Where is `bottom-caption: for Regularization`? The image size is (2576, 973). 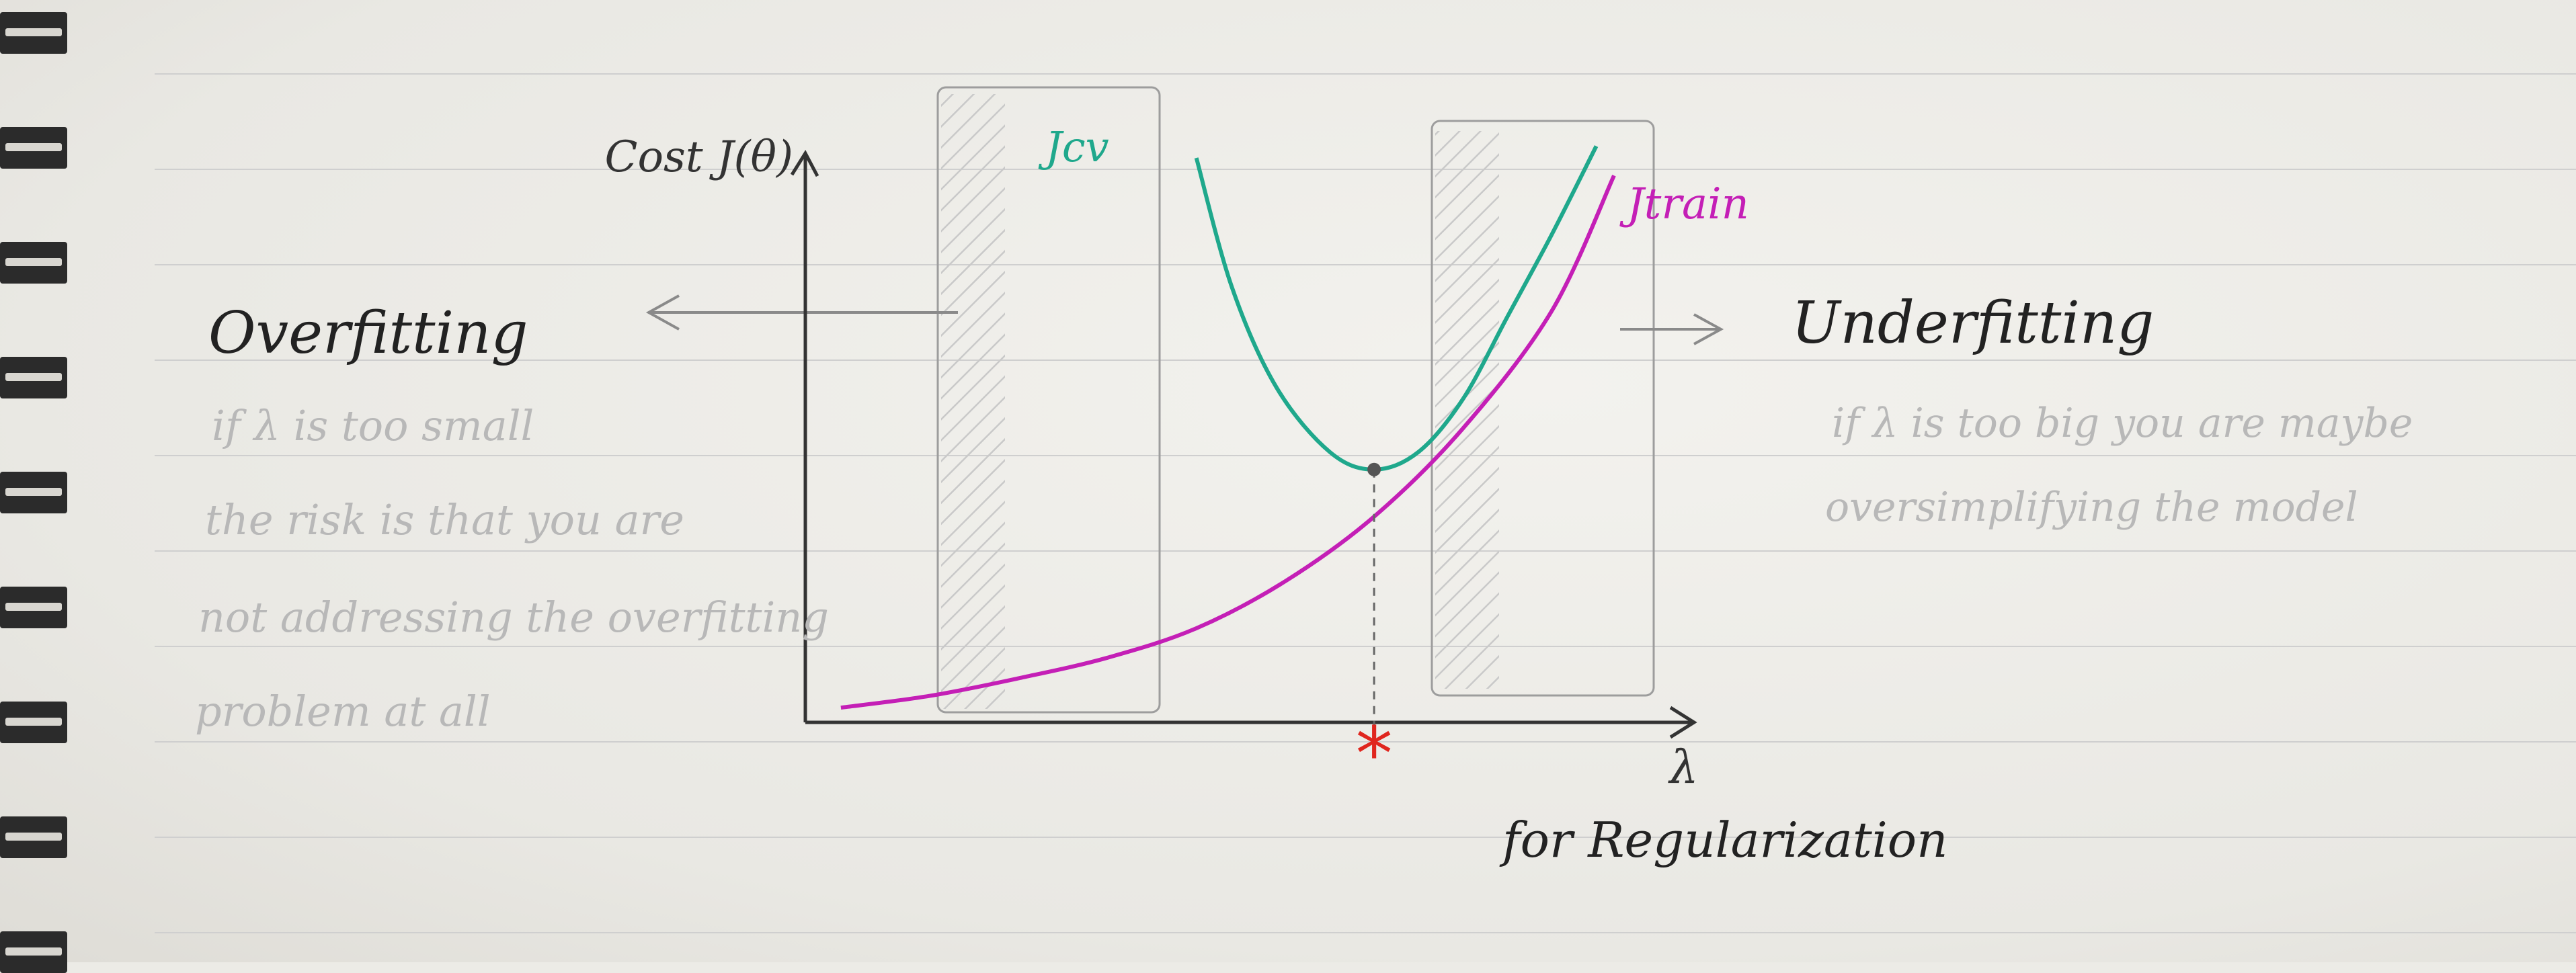 bottom-caption: for Regularization is located at coordinates (1723, 840).